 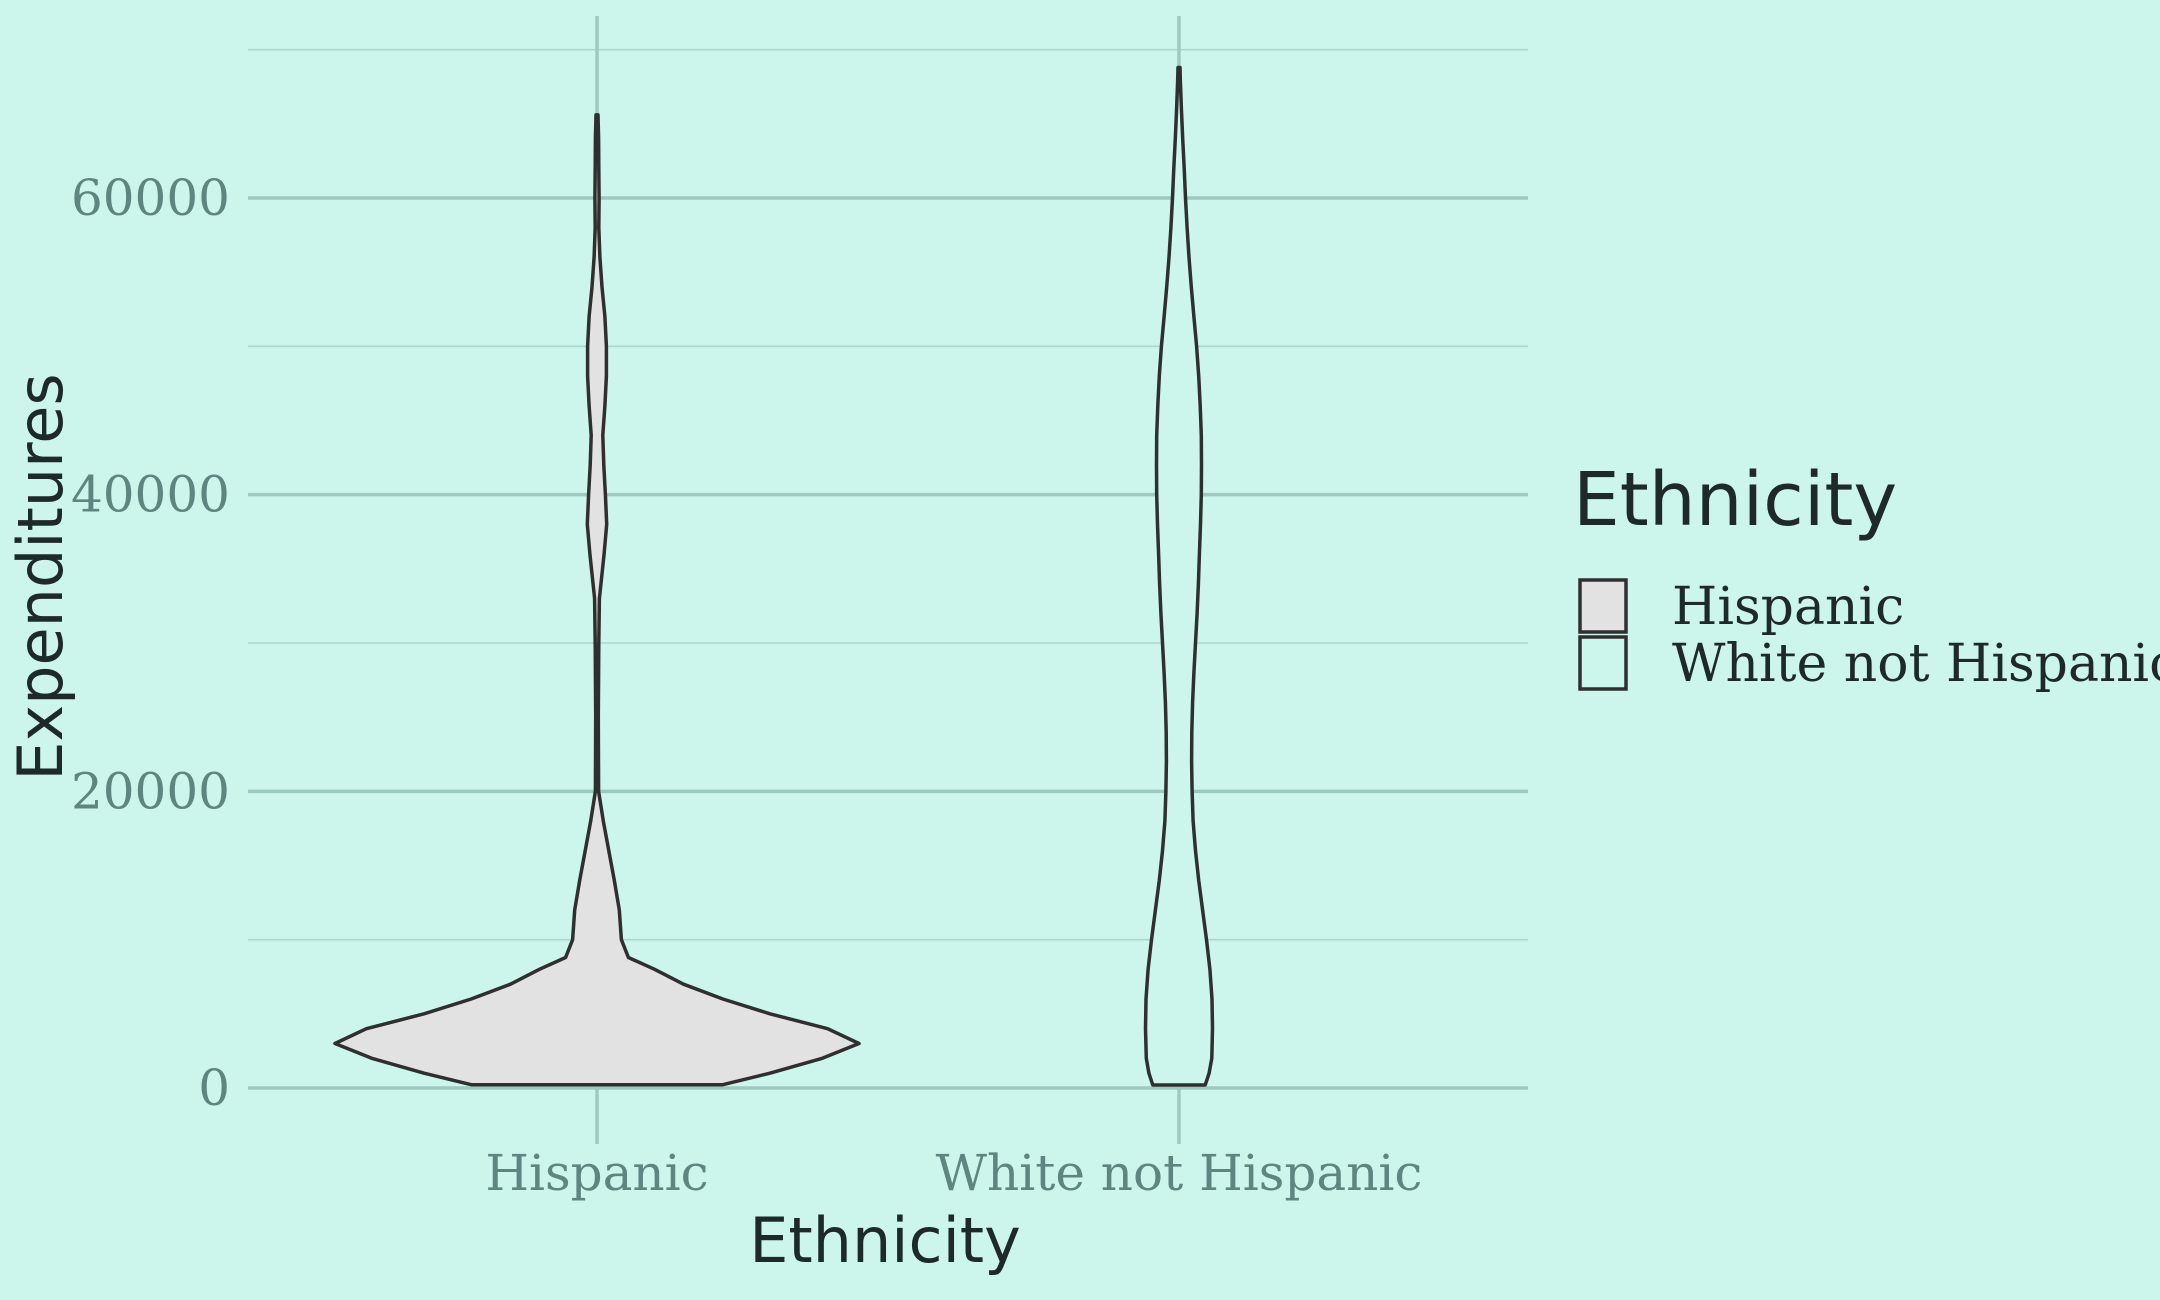 What do you see at coordinates (214, 1088) in the screenshot?
I see `y-tick-label: 0` at bounding box center [214, 1088].